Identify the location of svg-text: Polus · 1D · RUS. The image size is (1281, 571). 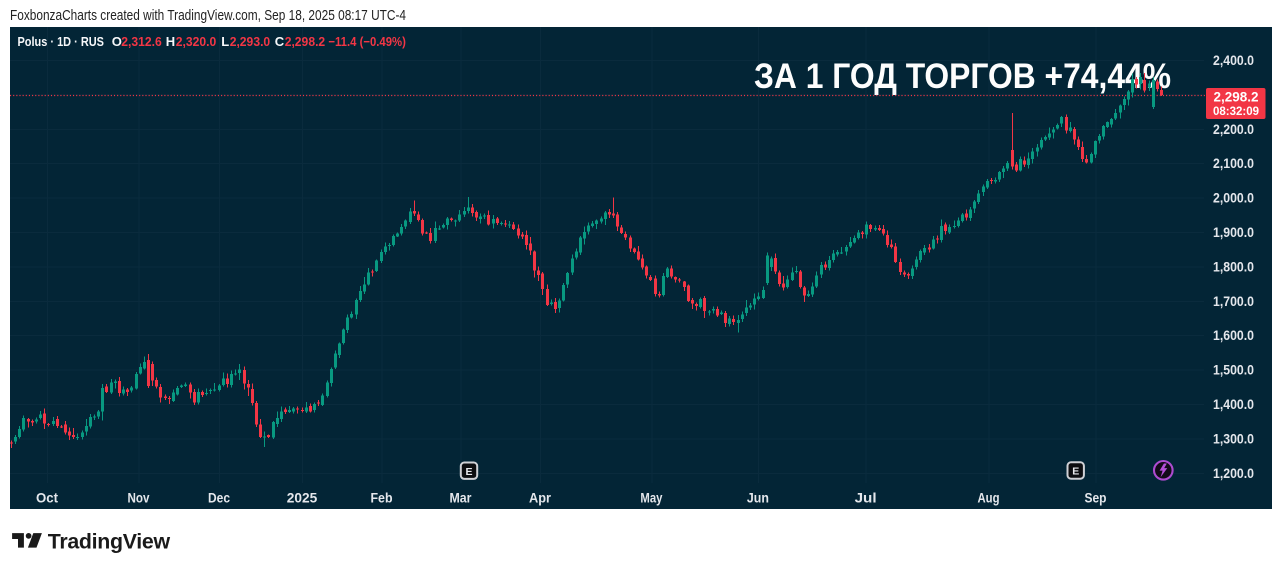
(61, 41).